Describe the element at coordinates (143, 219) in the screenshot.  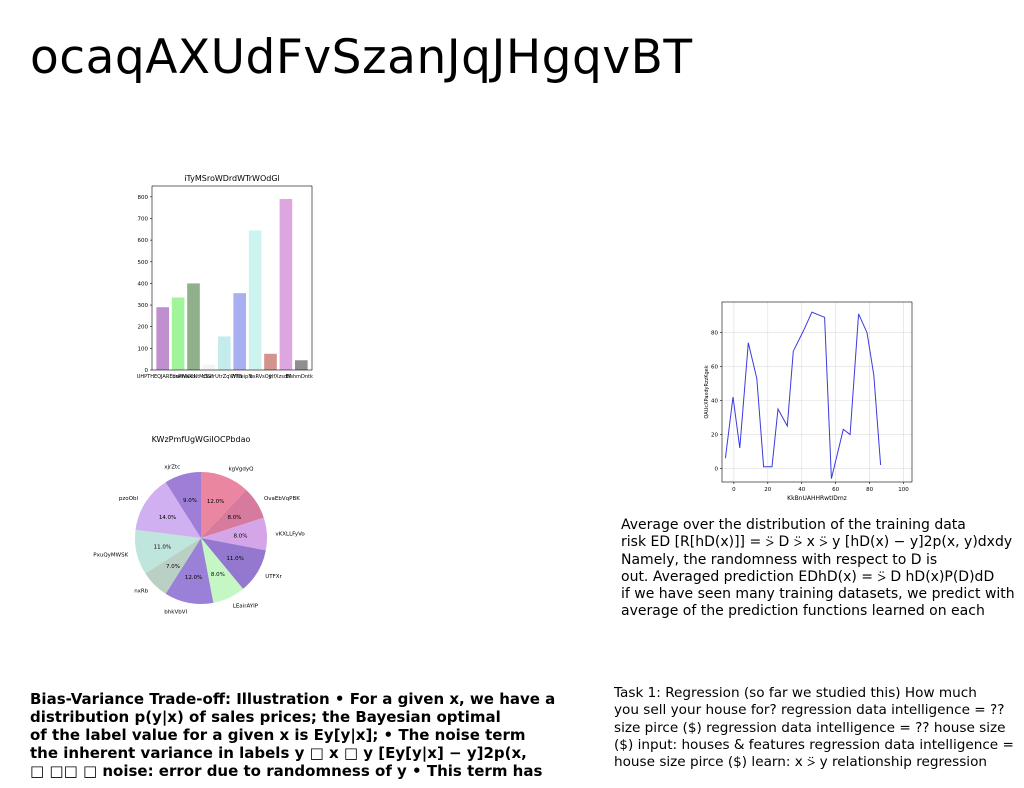
I see `y-tick-label: 700` at that location.